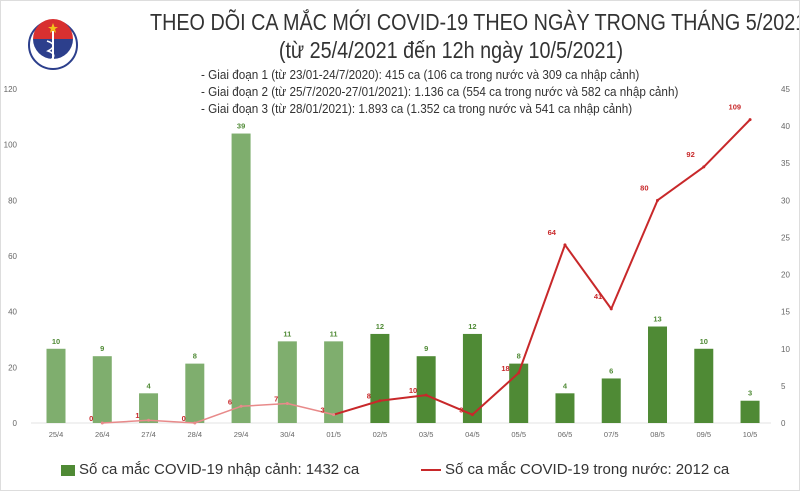  I want to click on right-axis-tick: 5, so click(783, 386).